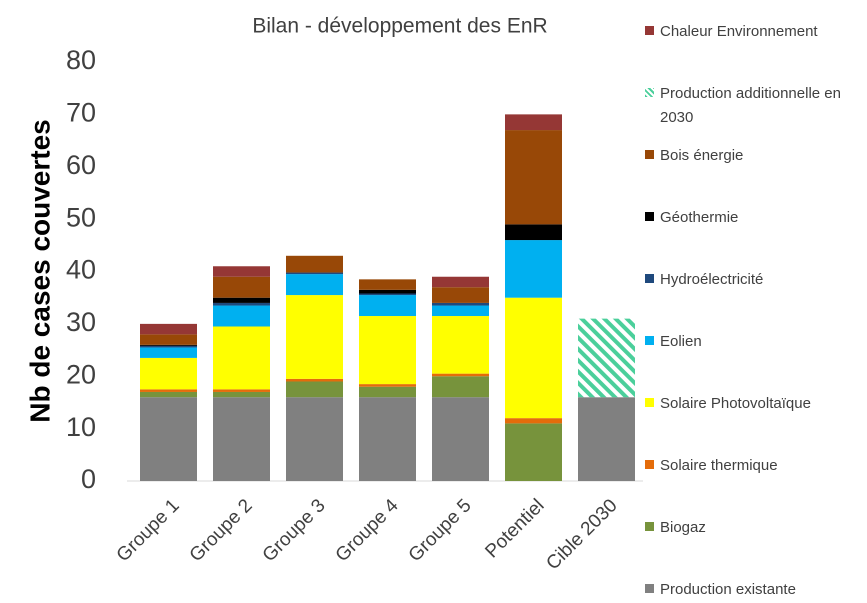  I want to click on y-tick-label: 60, so click(81, 165).